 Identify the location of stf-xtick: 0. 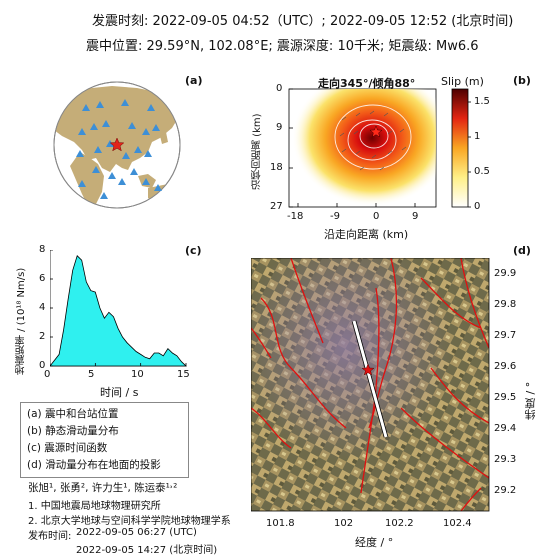
(47, 374).